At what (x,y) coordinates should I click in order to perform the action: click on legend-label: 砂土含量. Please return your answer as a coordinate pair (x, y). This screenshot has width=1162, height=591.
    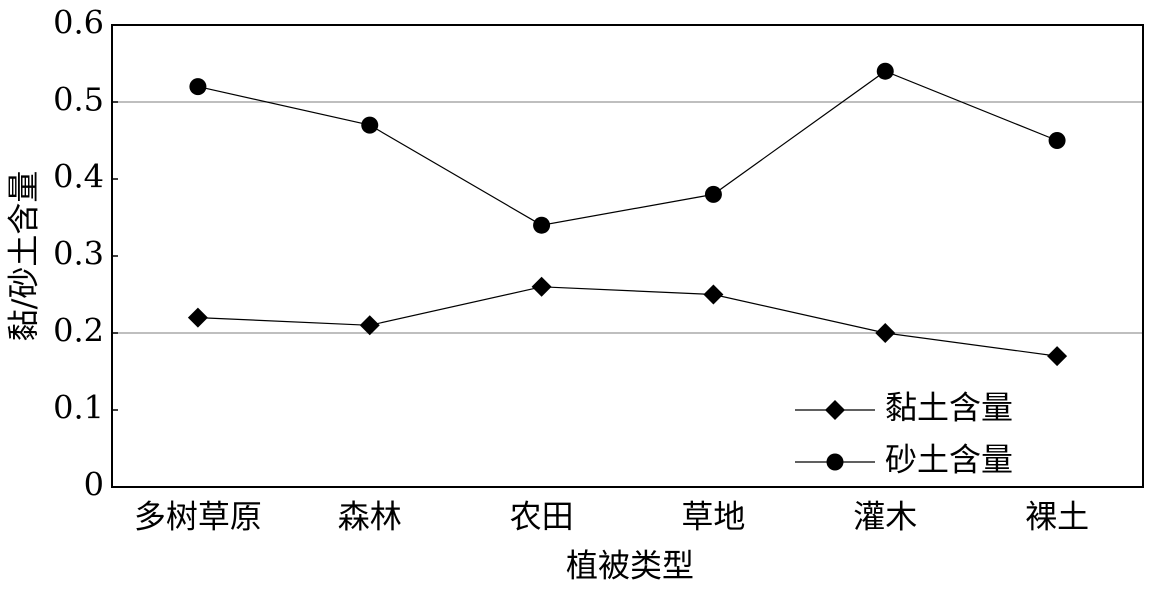
    Looking at the image, I should click on (949, 460).